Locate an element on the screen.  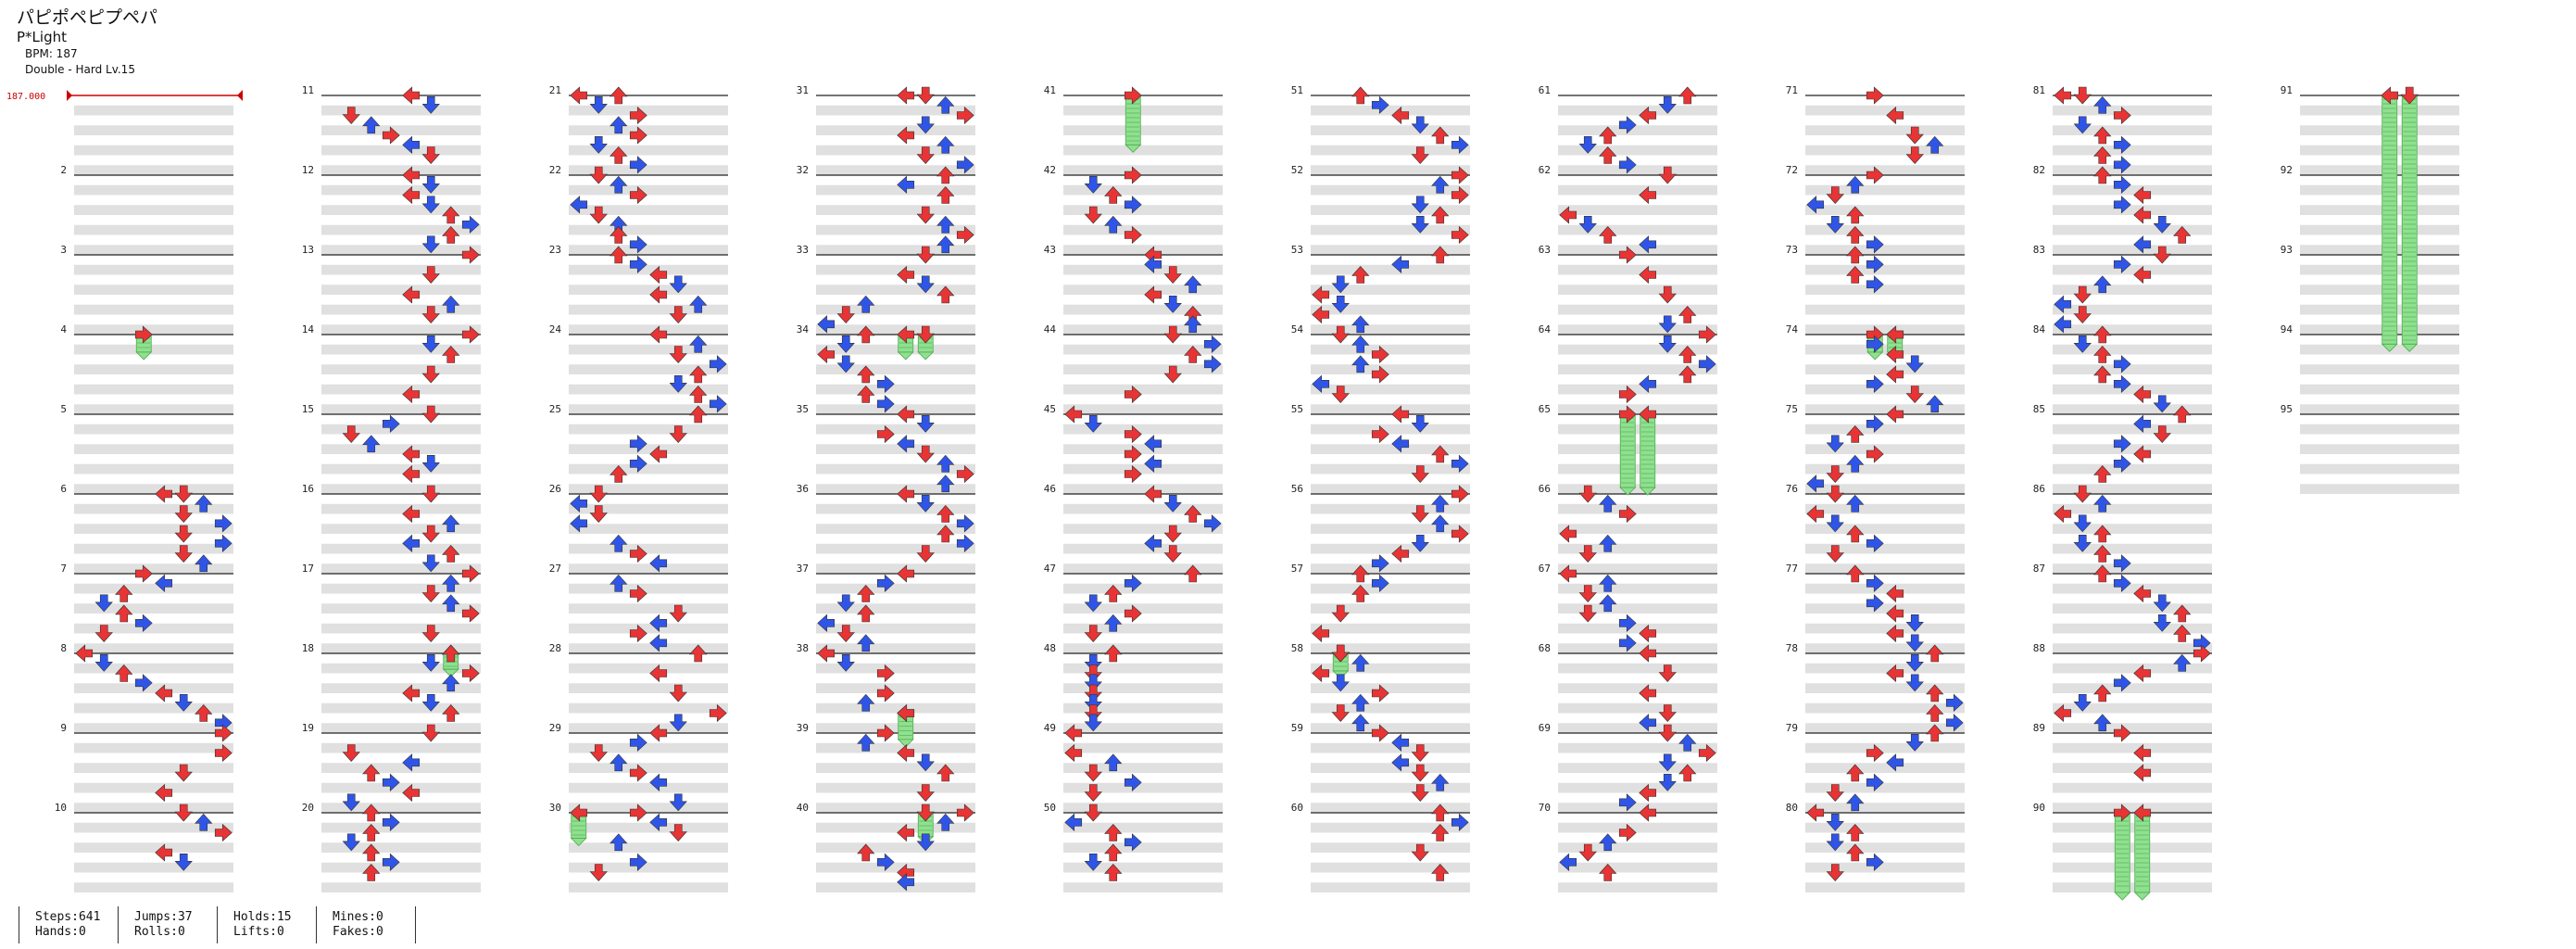
measure-number: 35 is located at coordinates (803, 409).